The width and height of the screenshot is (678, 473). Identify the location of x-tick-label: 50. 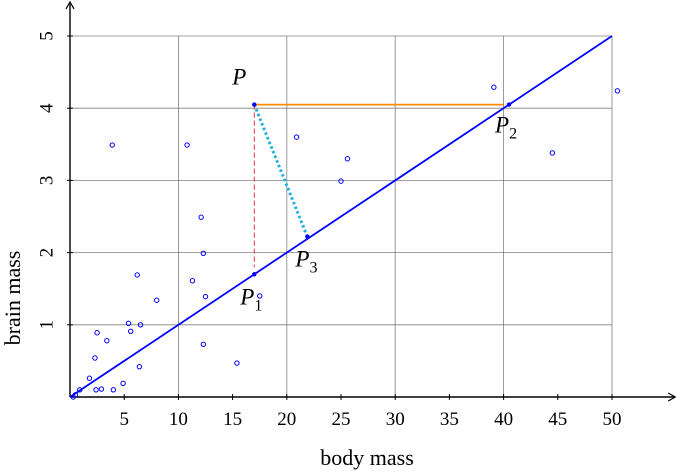
(612, 419).